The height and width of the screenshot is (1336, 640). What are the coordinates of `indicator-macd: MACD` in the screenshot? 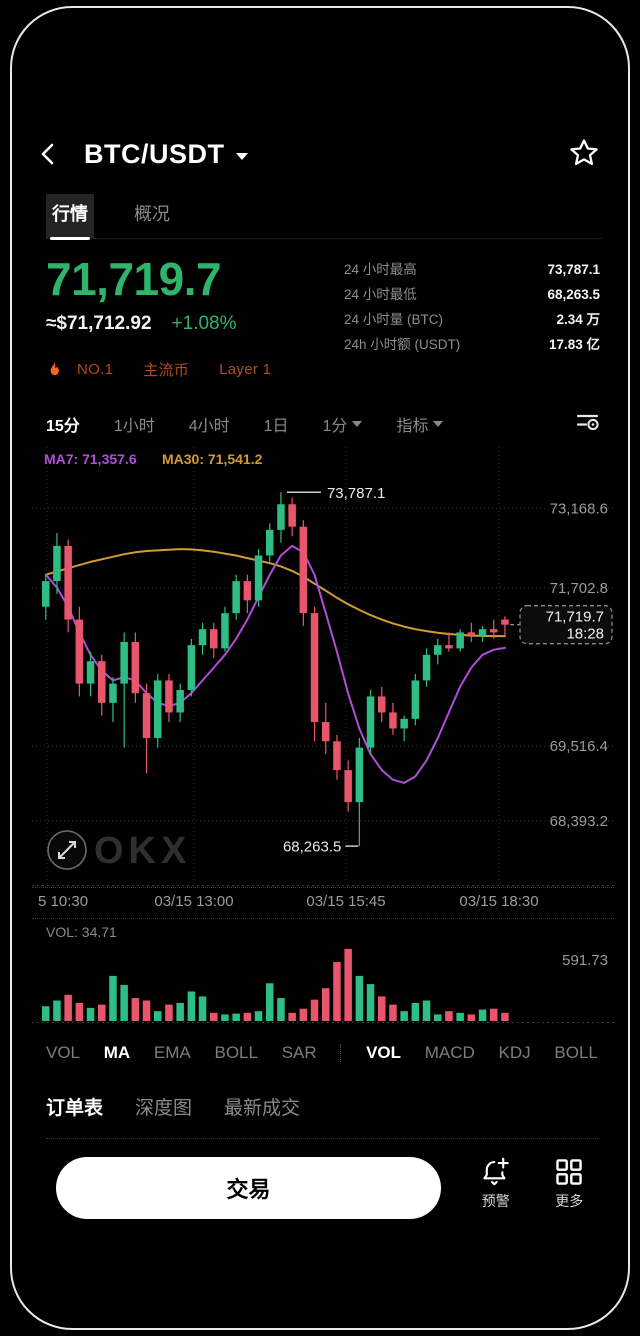 It's located at (449, 1053).